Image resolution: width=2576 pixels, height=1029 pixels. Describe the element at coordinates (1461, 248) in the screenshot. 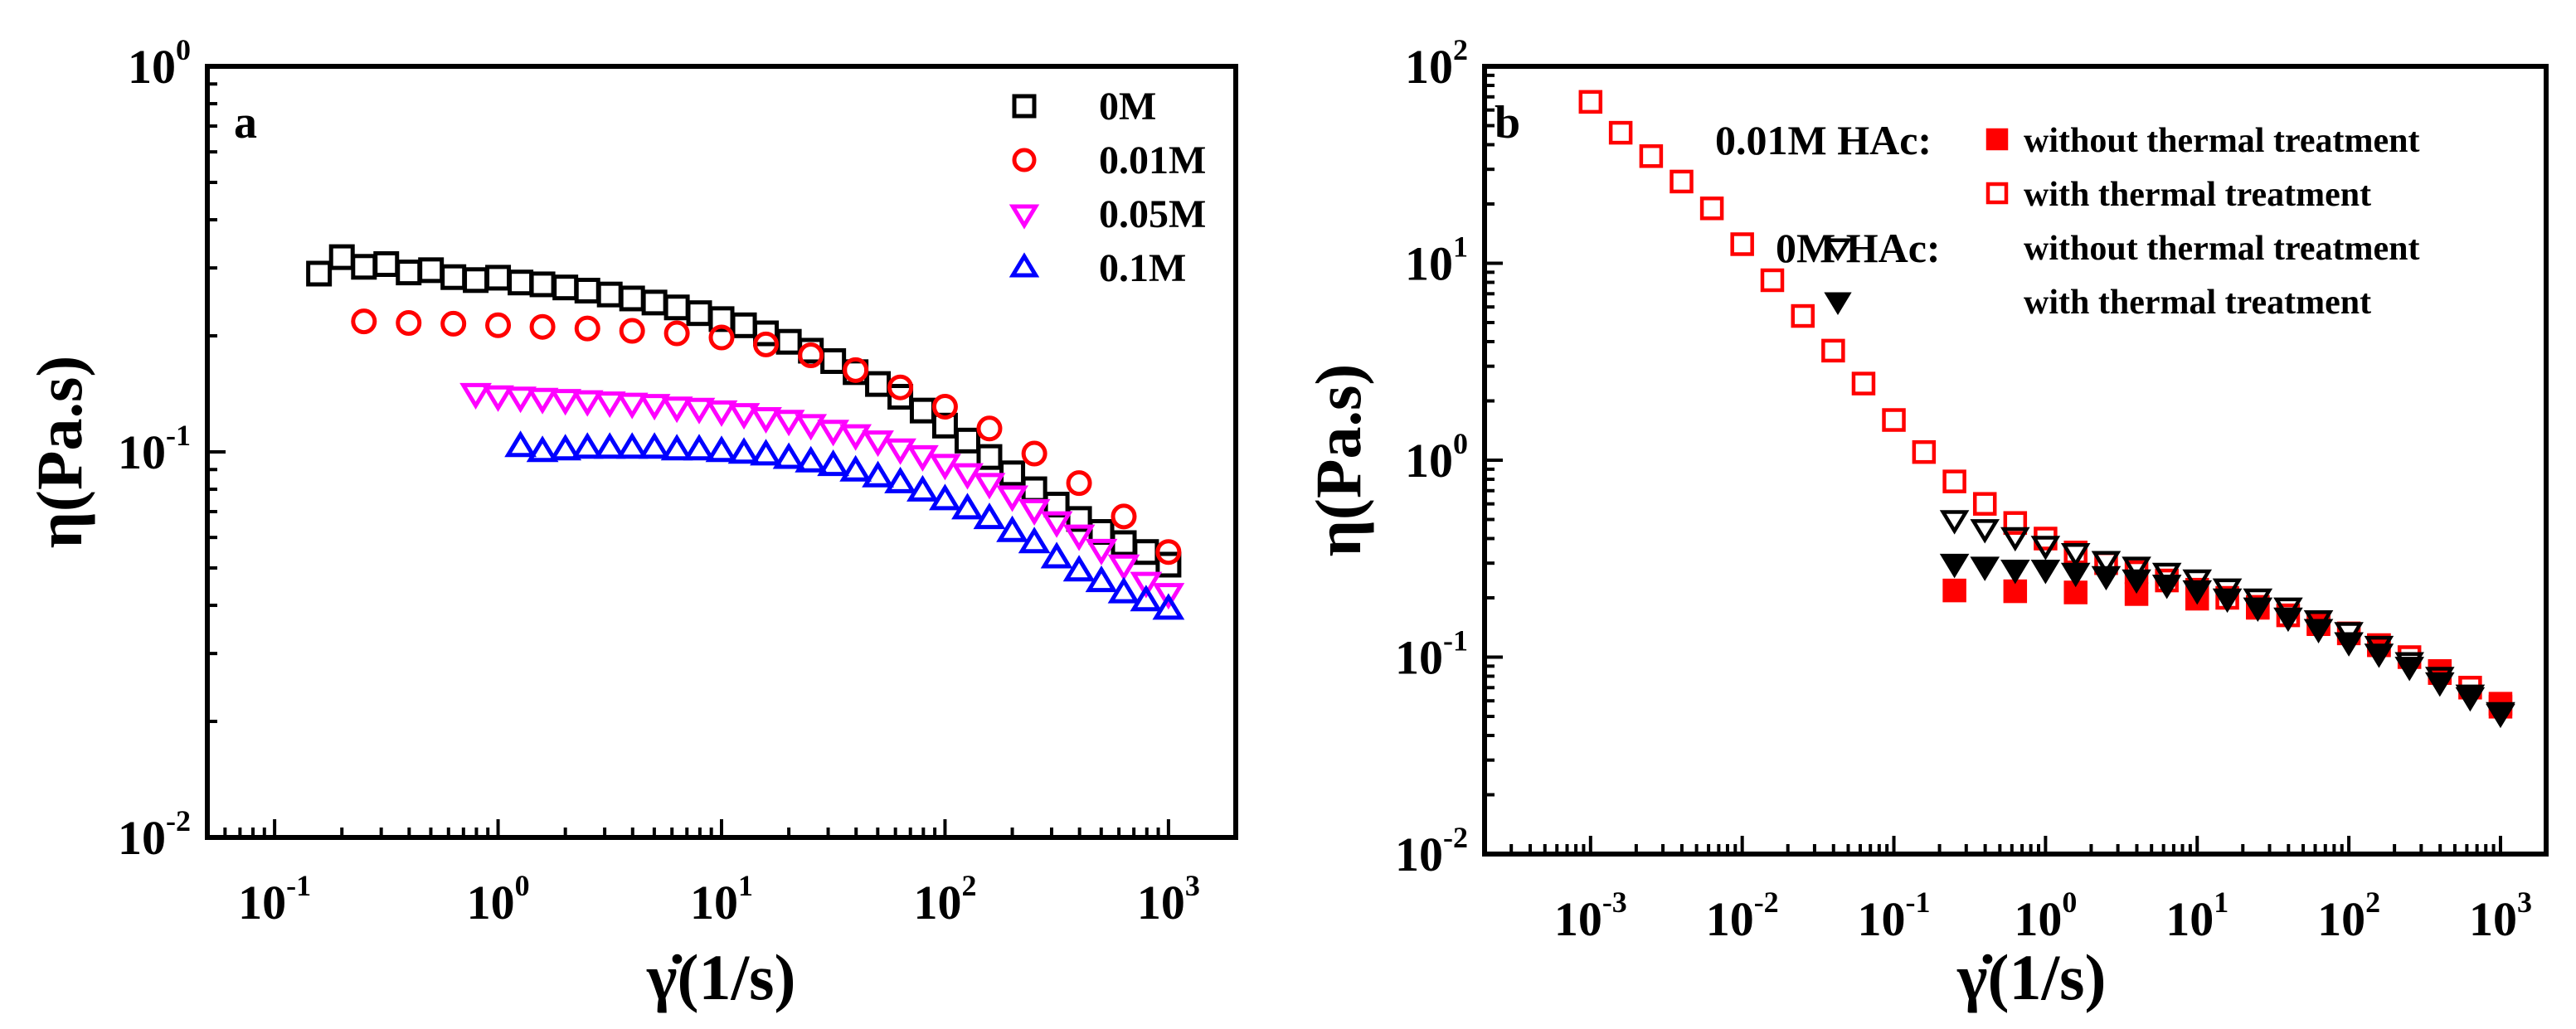

I see `y-tick-label-exponent: 1` at that location.